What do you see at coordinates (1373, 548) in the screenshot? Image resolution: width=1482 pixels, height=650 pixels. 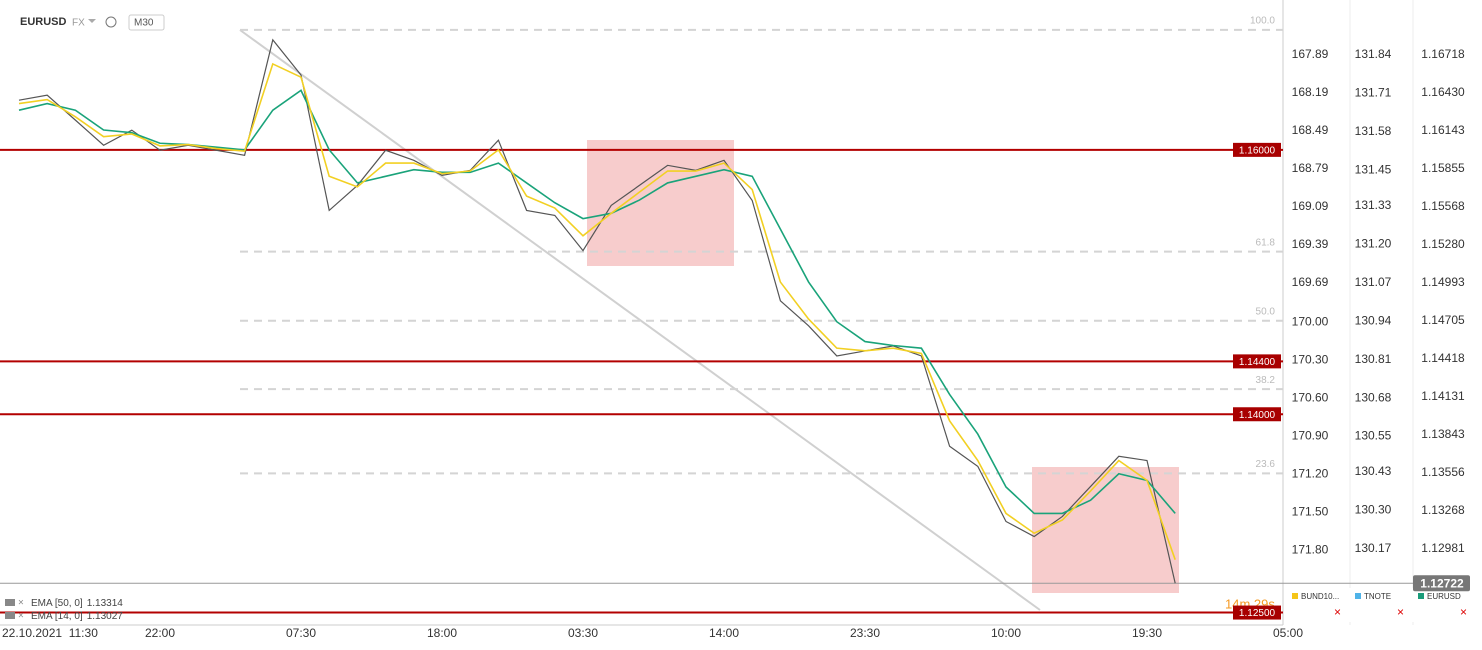 I see `tnote-tick-label: 130.17` at bounding box center [1373, 548].